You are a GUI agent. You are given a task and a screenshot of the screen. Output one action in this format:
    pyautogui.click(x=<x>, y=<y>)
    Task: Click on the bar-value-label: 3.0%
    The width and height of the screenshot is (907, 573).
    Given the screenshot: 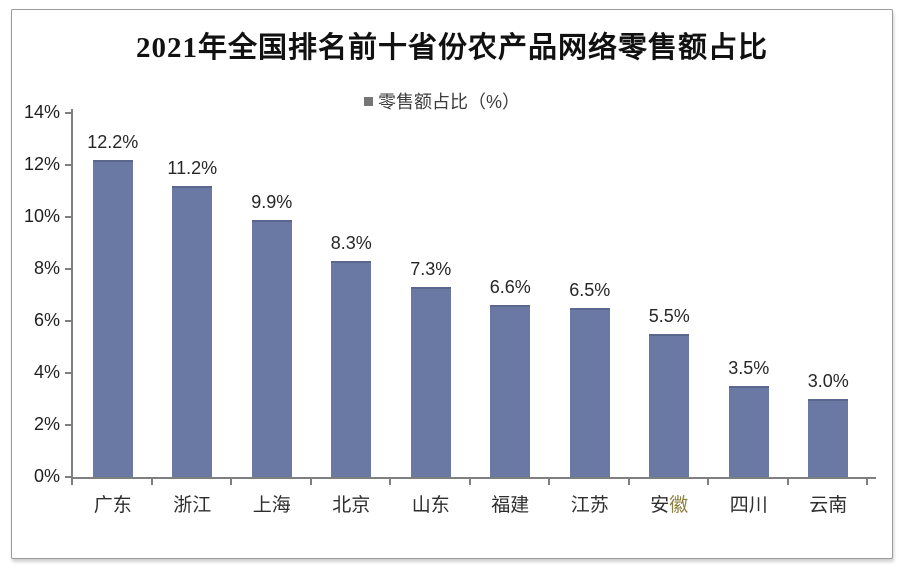 What is the action you would take?
    pyautogui.click(x=828, y=381)
    